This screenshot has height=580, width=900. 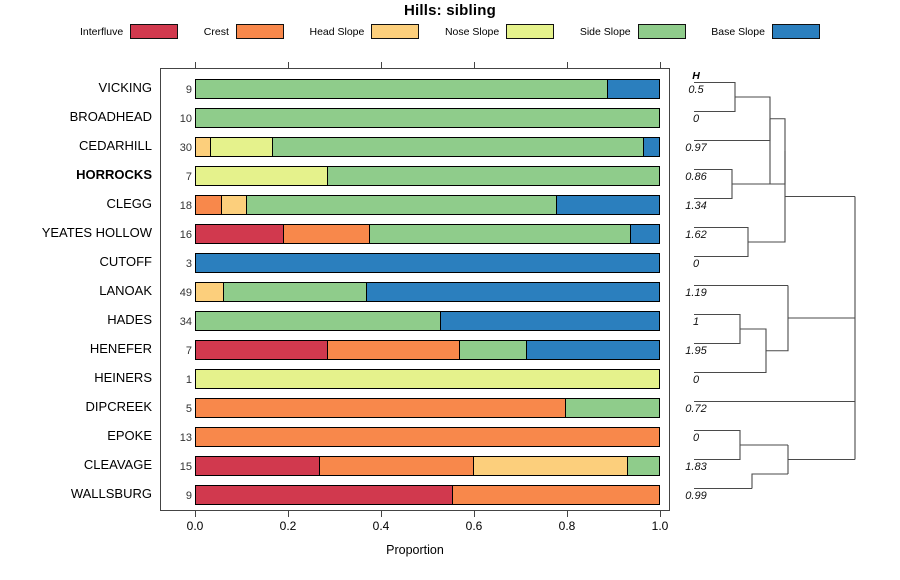 What do you see at coordinates (188, 409) in the screenshot?
I see `row-n-value: 5` at bounding box center [188, 409].